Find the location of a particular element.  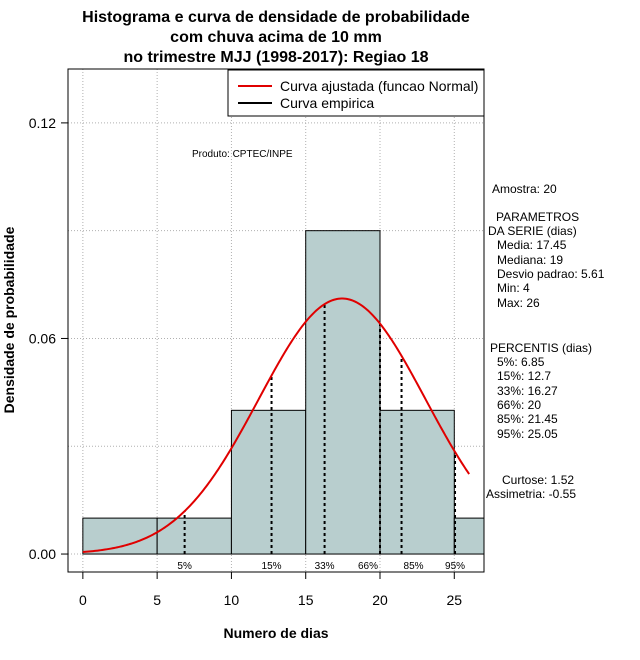

percentile-label-4: 85% is located at coordinates (414, 566).